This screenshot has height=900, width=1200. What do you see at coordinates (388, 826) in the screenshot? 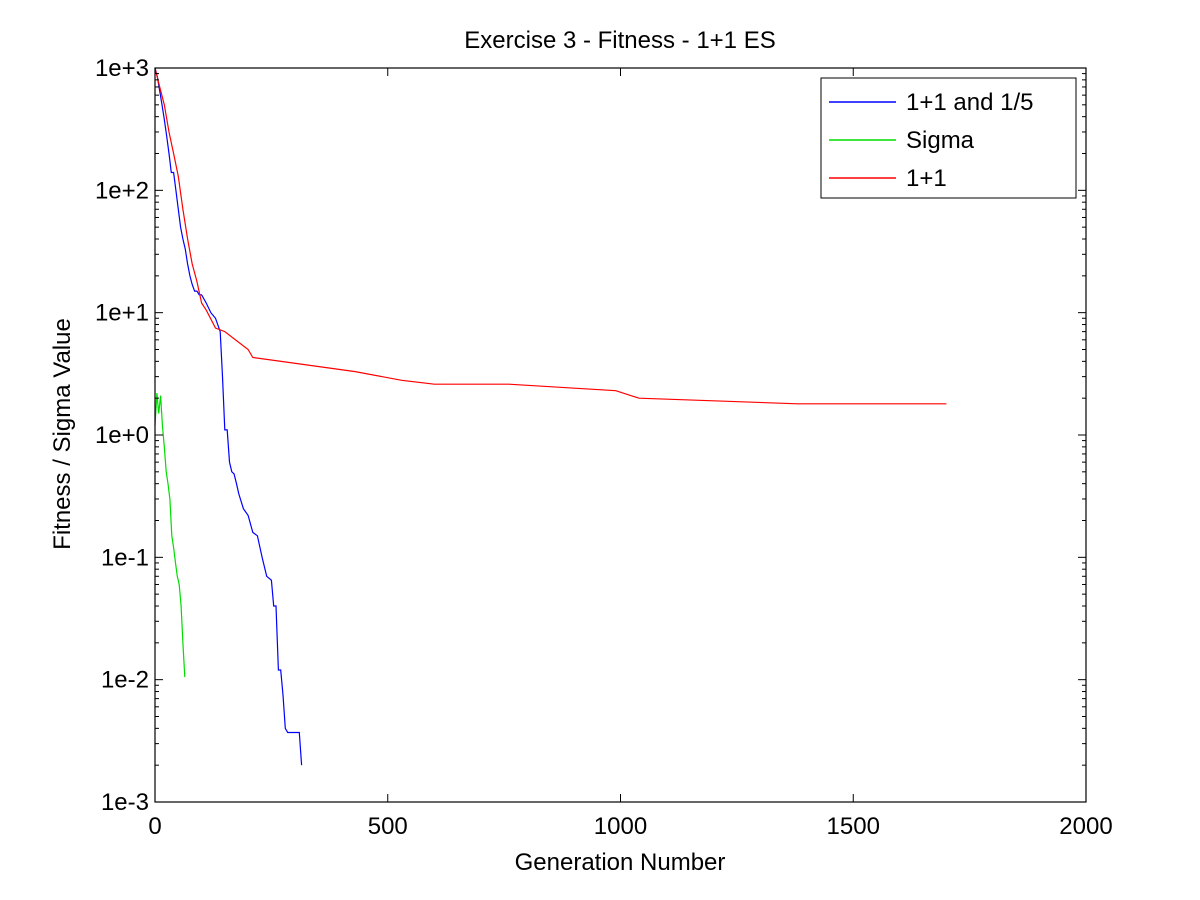
I see `x-tick-label: 500` at bounding box center [388, 826].